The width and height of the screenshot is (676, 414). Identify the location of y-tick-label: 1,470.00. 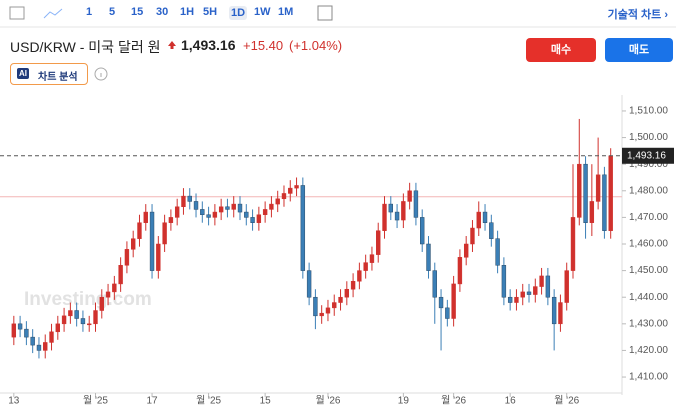
(648, 217).